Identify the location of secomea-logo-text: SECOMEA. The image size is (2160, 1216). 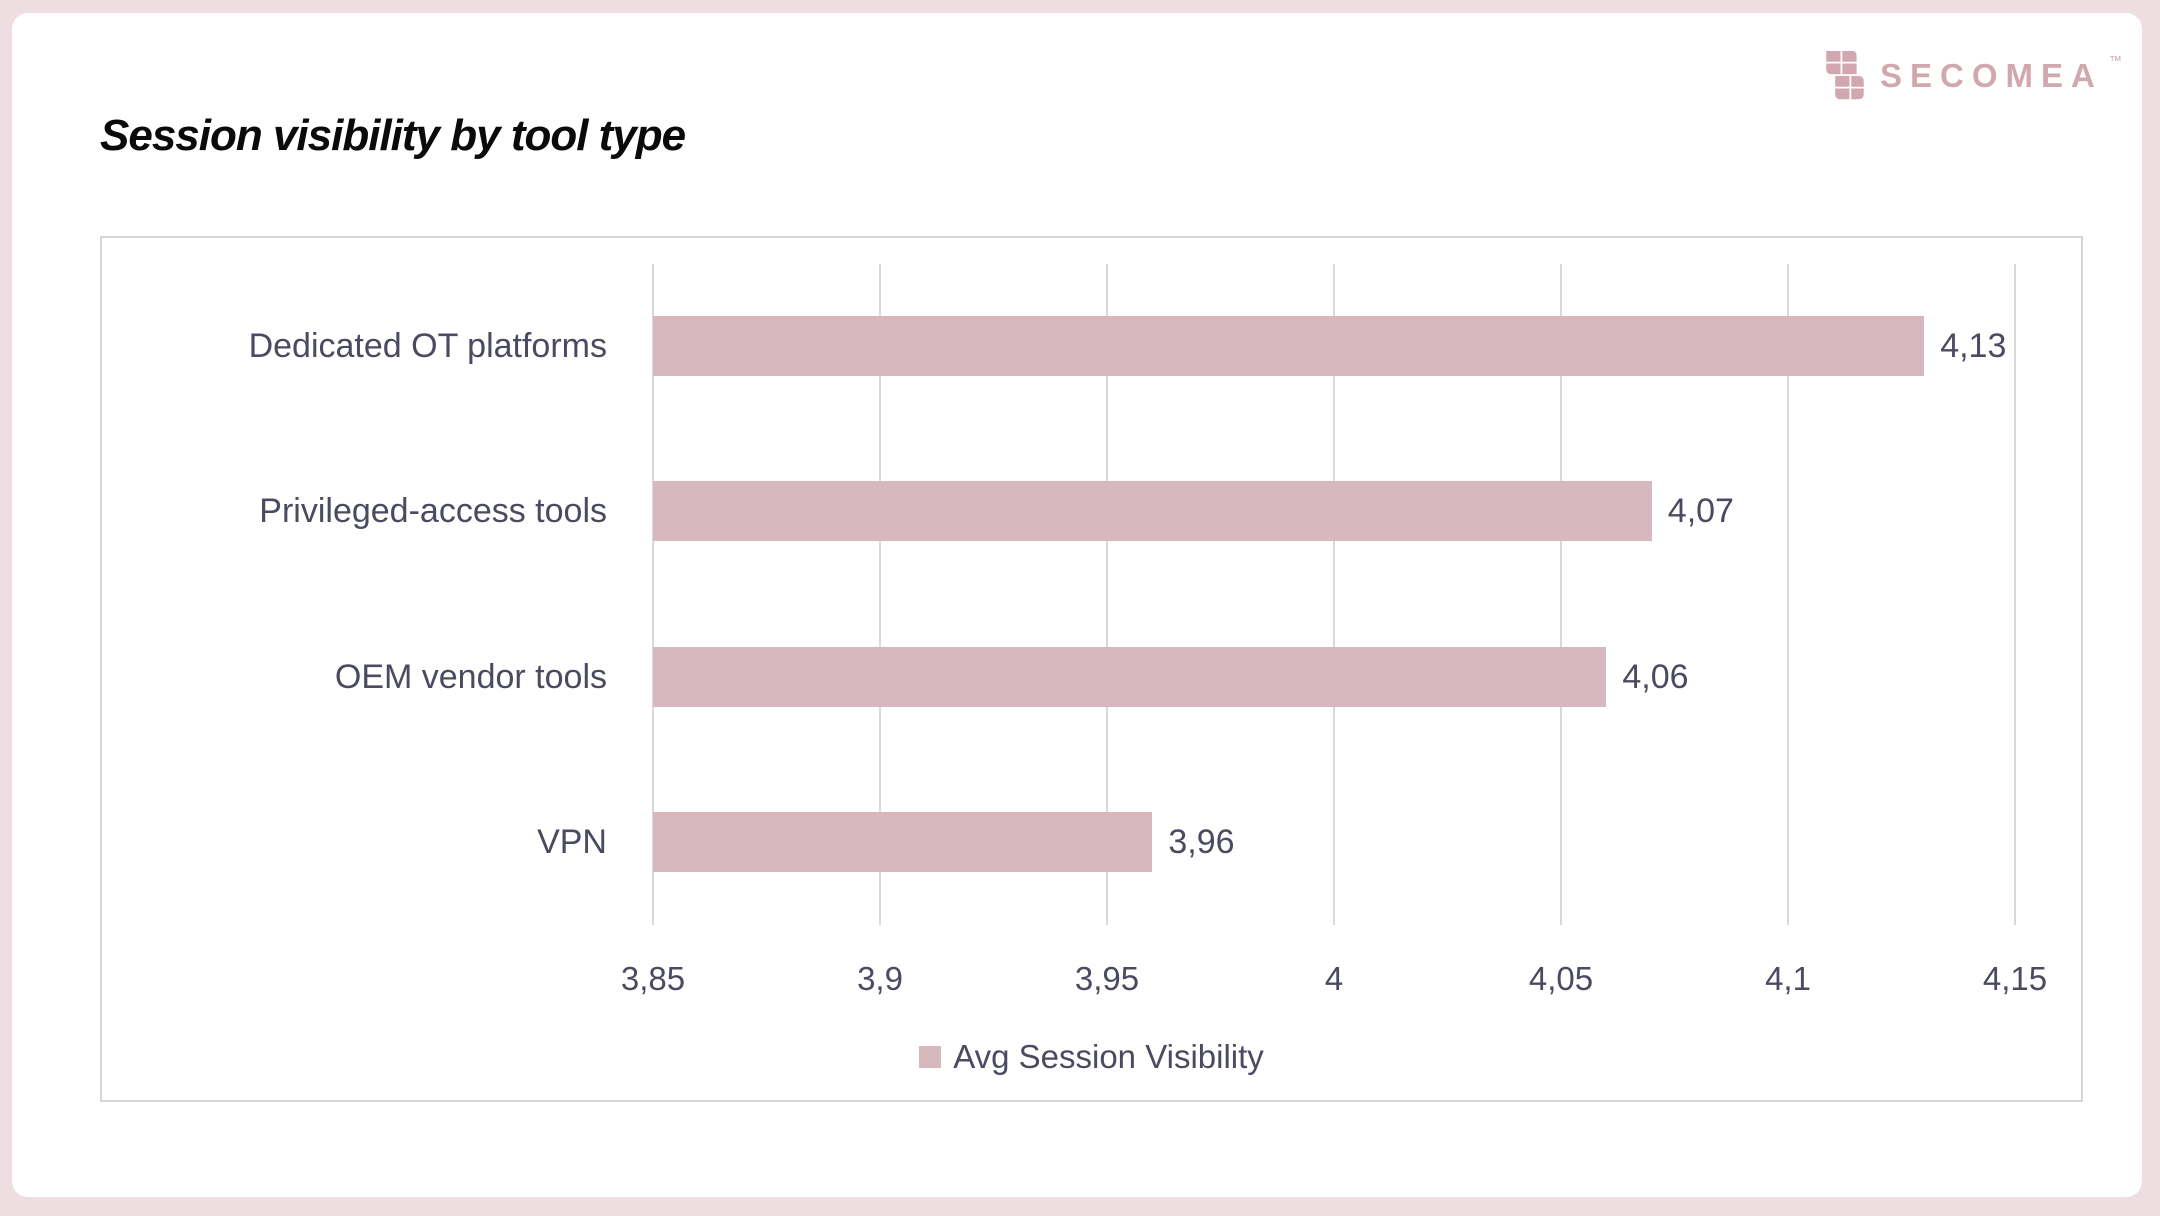
(1991, 75).